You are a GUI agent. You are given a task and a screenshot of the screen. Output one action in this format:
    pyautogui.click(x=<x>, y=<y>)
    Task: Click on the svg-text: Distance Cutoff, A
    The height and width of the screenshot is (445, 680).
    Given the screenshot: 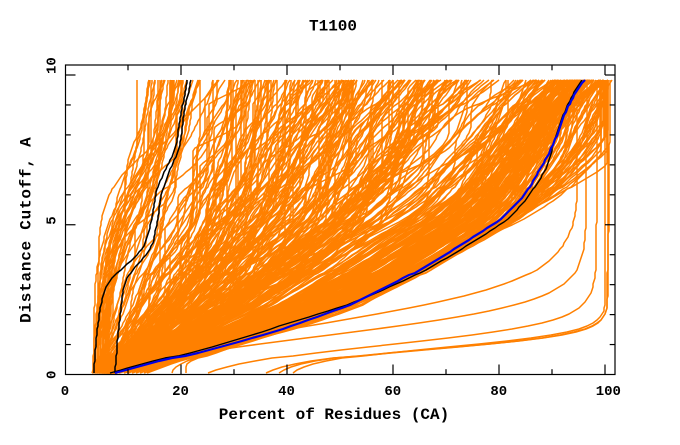 What is the action you would take?
    pyautogui.click(x=26, y=230)
    